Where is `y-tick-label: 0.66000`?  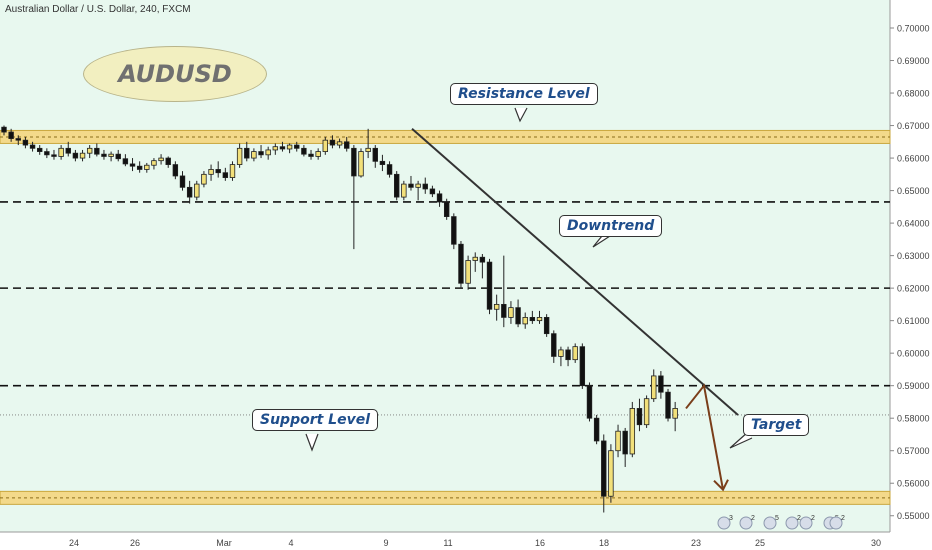
y-tick-label: 0.66000 is located at coordinates (913, 159).